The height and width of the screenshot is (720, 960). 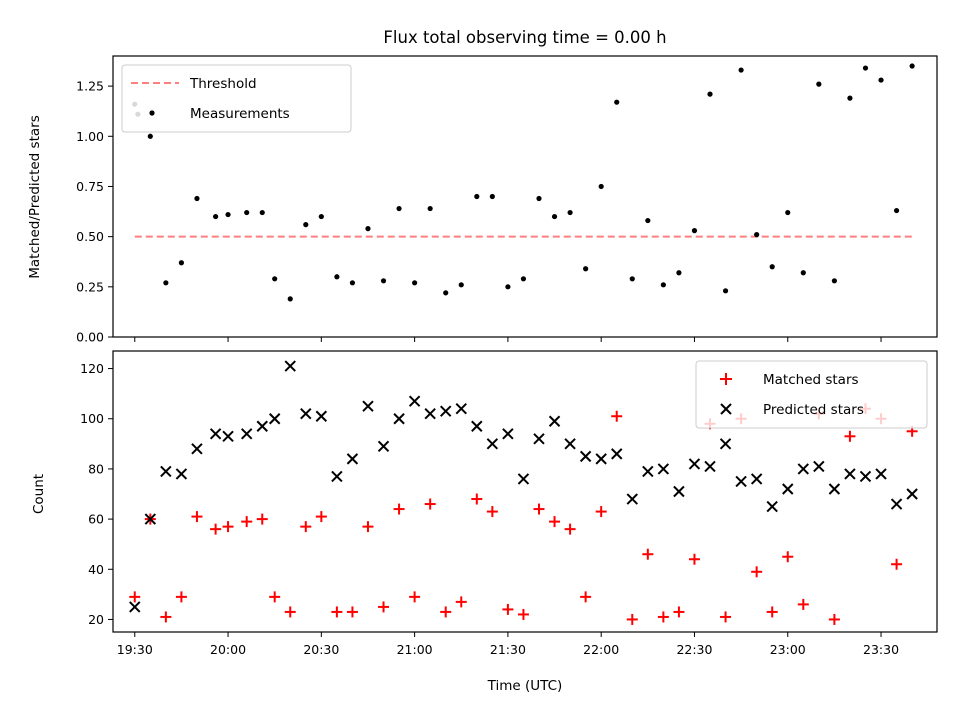 What do you see at coordinates (694, 649) in the screenshot?
I see `count-x-tick-label: 22:30` at bounding box center [694, 649].